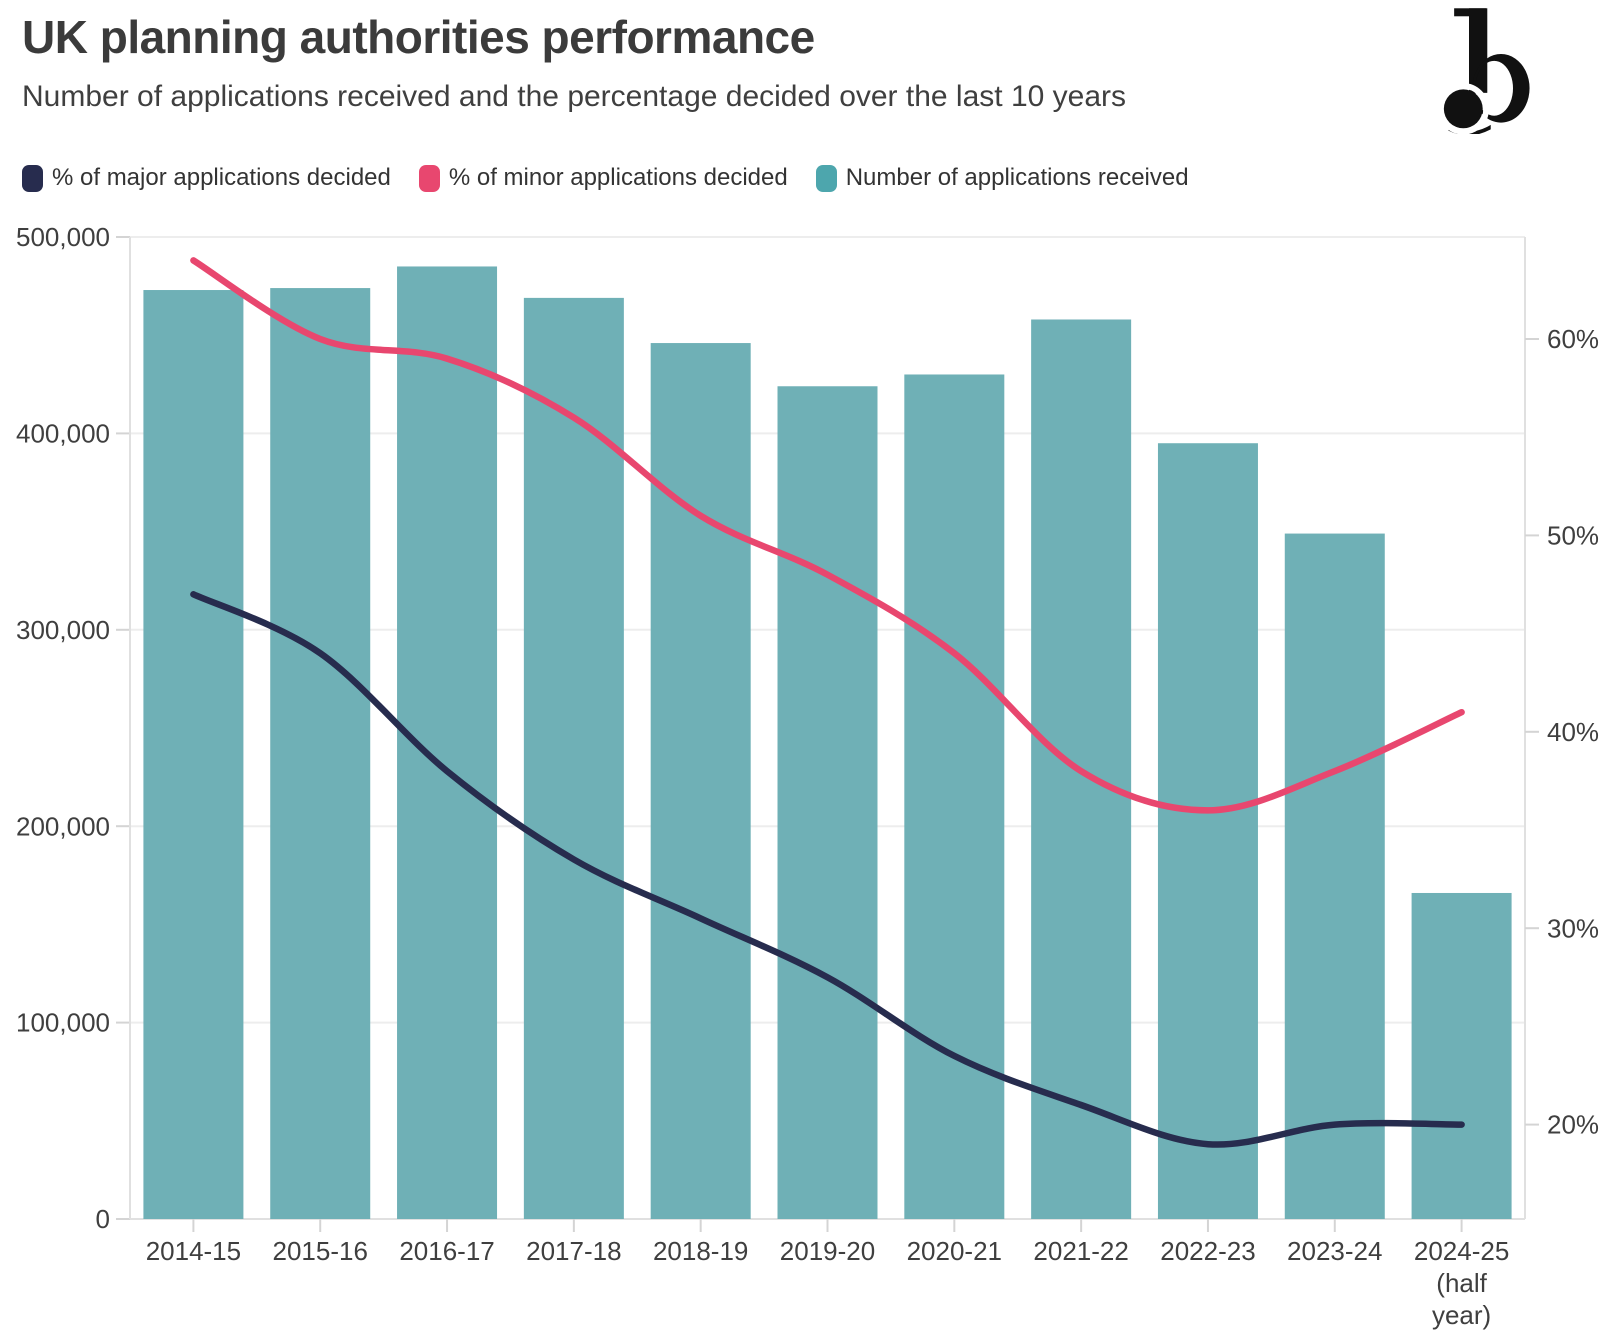 The height and width of the screenshot is (1331, 1600). I want to click on x-axis-label: 2018-19, so click(700, 1251).